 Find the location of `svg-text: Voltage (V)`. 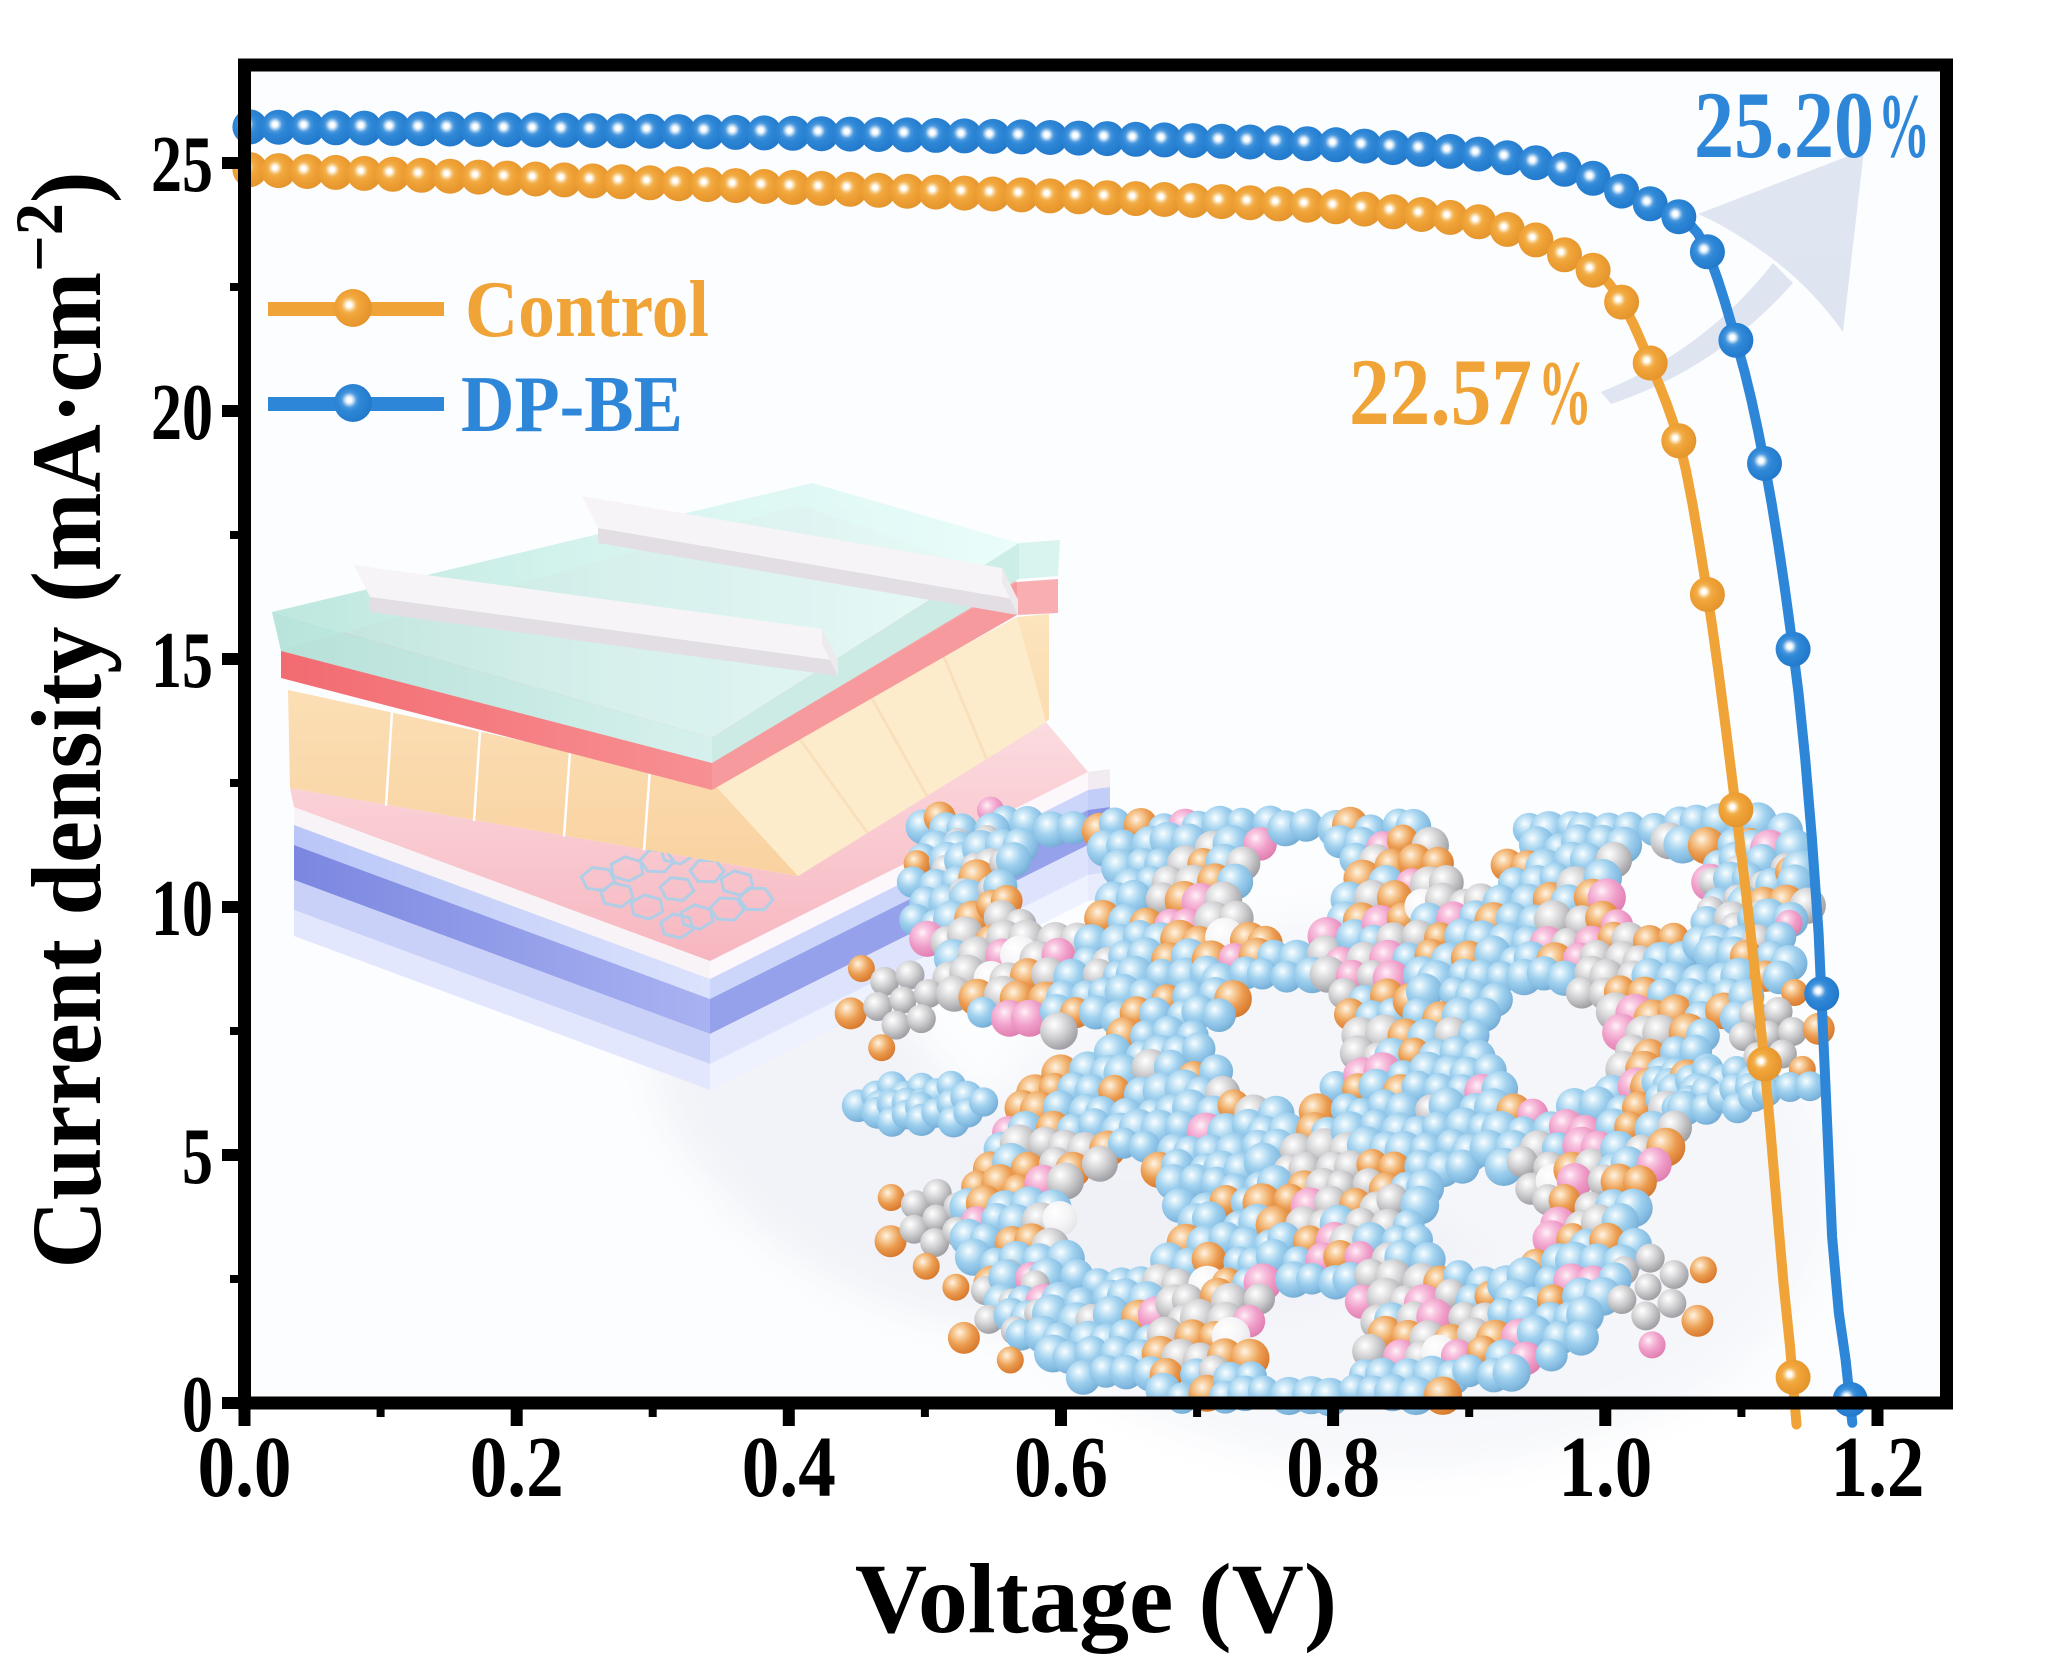

svg-text: Voltage (V) is located at coordinates (1096, 1598).